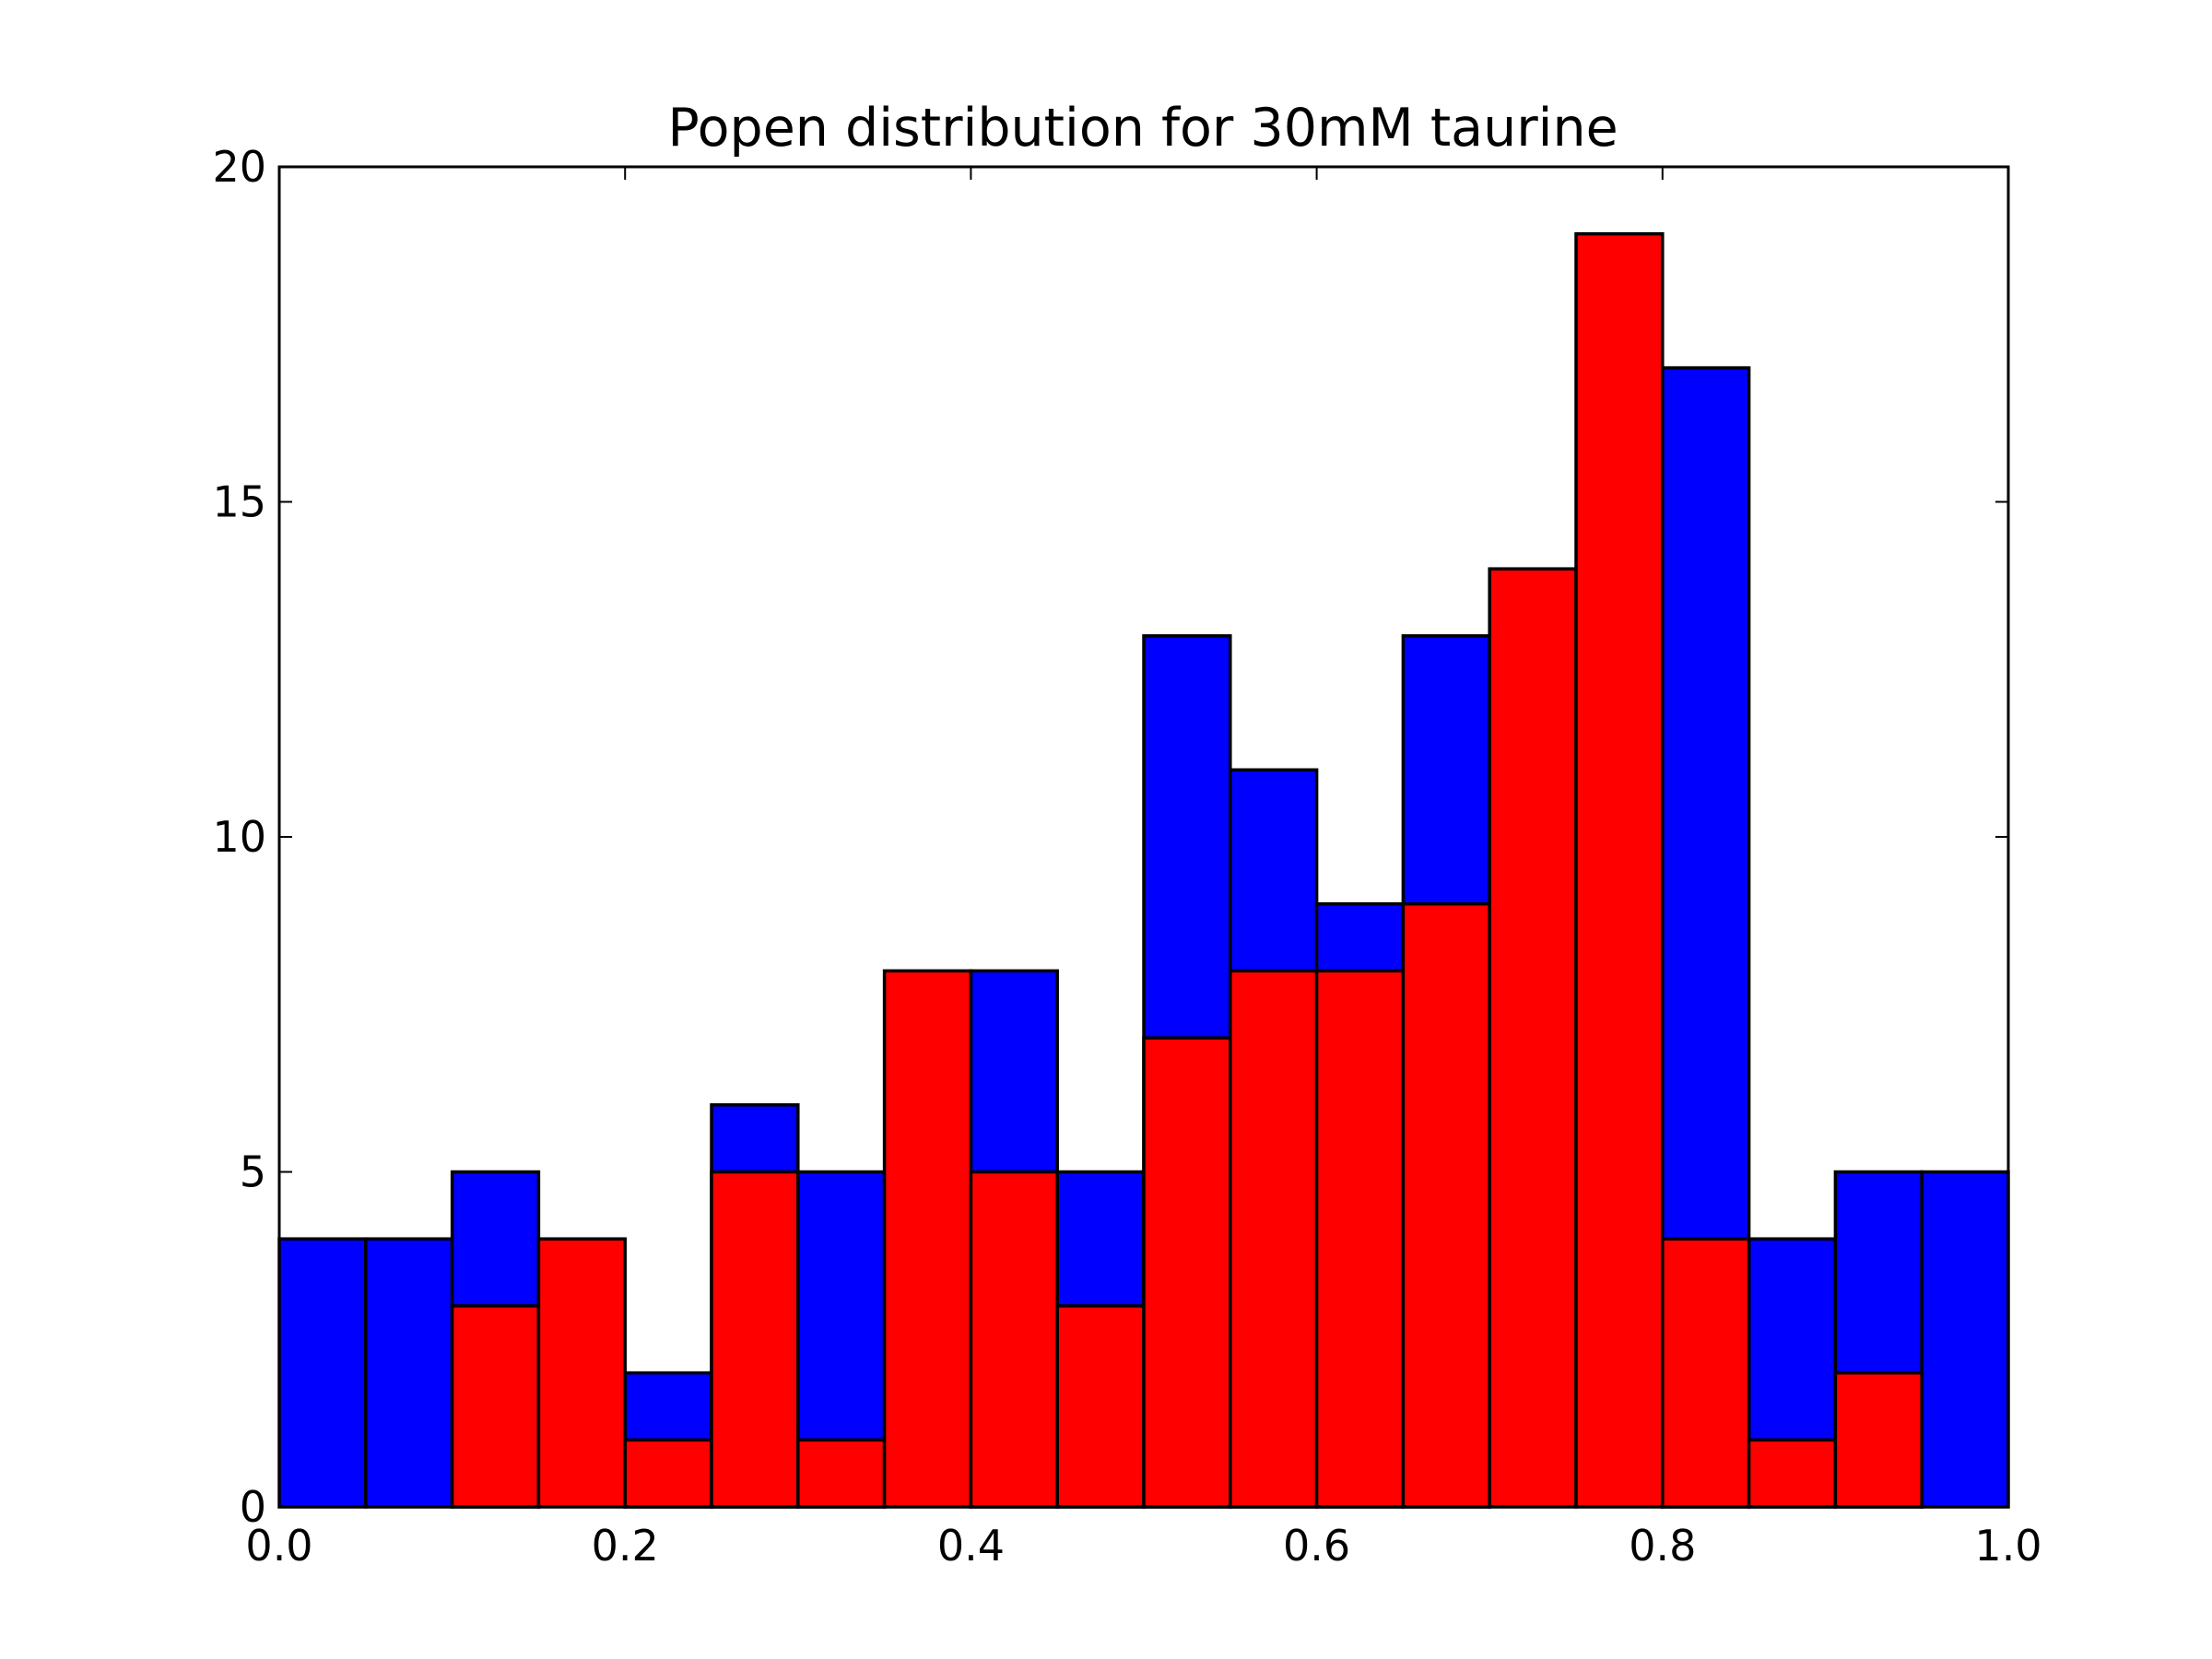 This screenshot has height=1659, width=2212. What do you see at coordinates (927, 1239) in the screenshot?
I see `bar-series2-bin8` at bounding box center [927, 1239].